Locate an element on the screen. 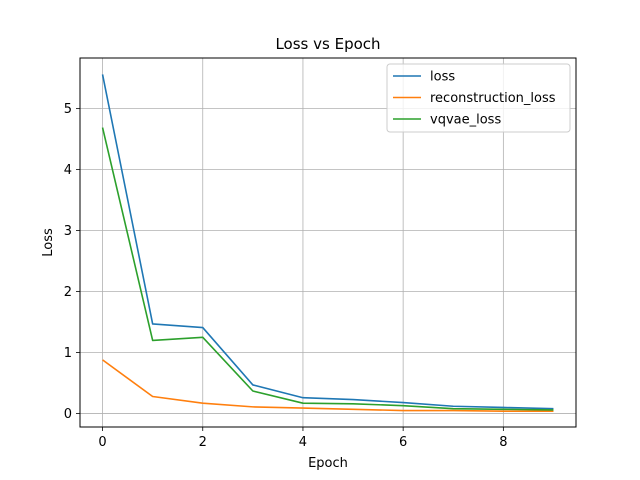 The image size is (640, 480). y-tick-label: 1 is located at coordinates (68, 353).